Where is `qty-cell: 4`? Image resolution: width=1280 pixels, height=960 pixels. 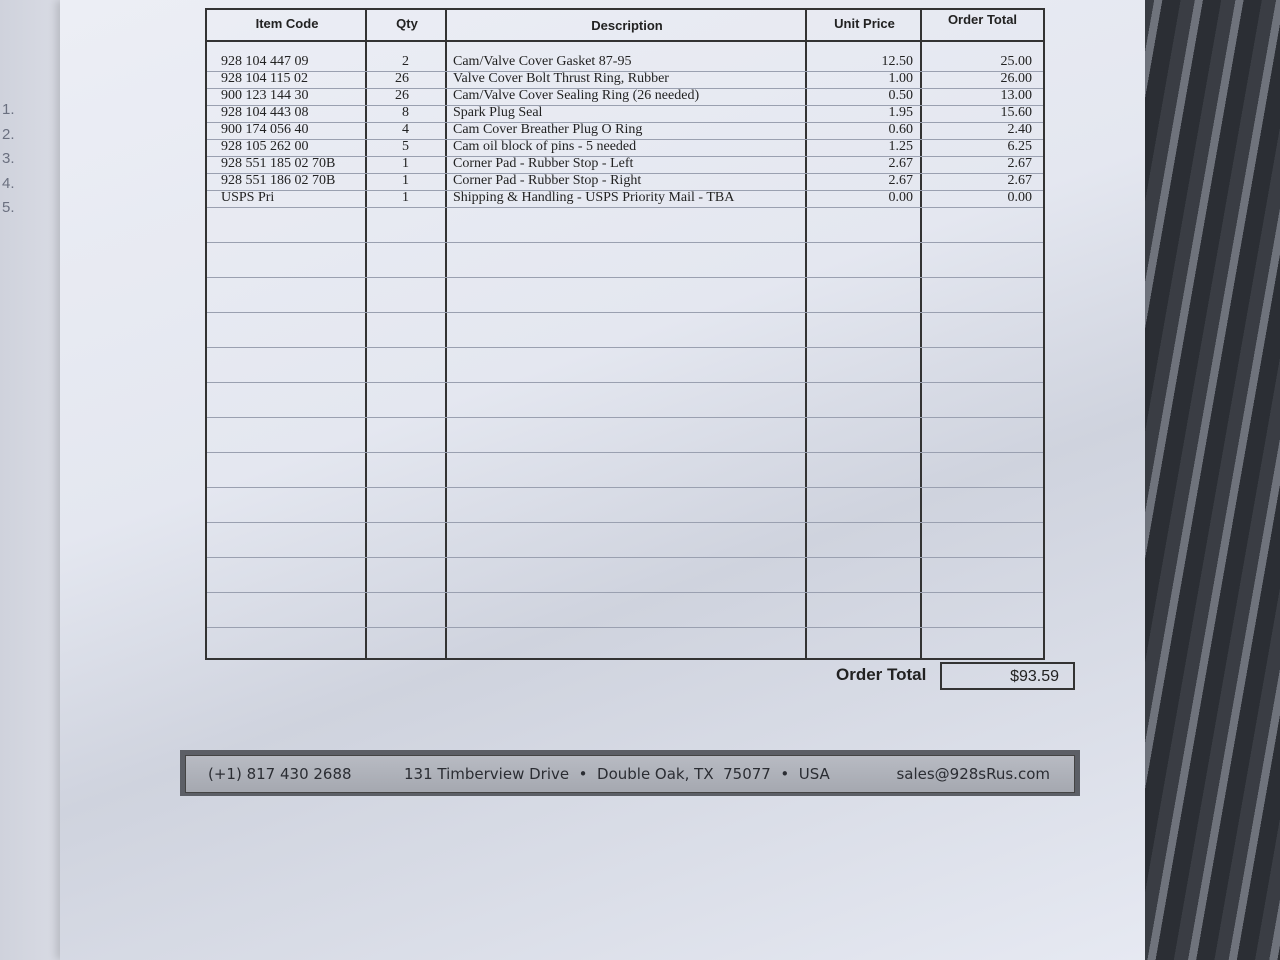 qty-cell: 4 is located at coordinates (405, 129).